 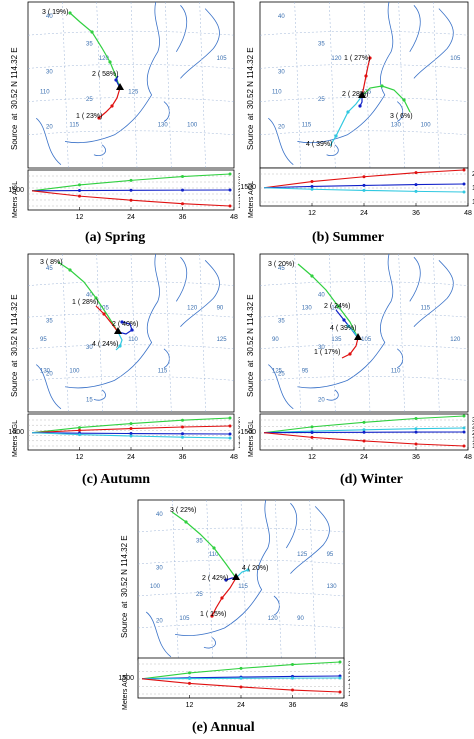 What do you see at coordinates (371, 479) in the screenshot?
I see `panel-caption: (d) Winter` at bounding box center [371, 479].